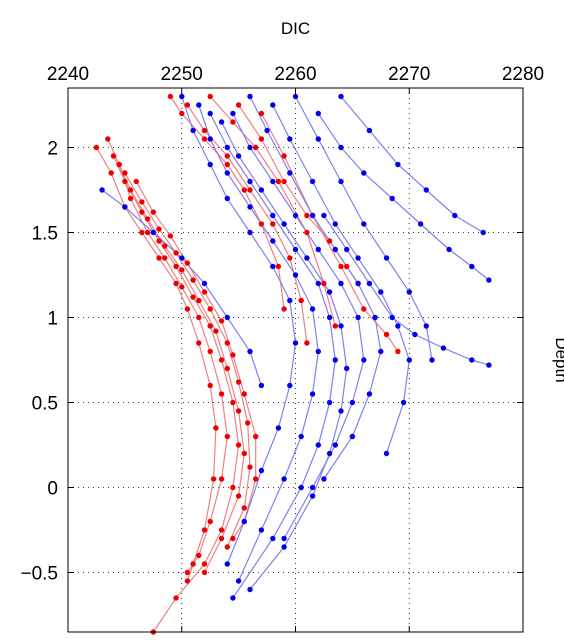  I want to click on x-axis-title: DIC, so click(295, 28).